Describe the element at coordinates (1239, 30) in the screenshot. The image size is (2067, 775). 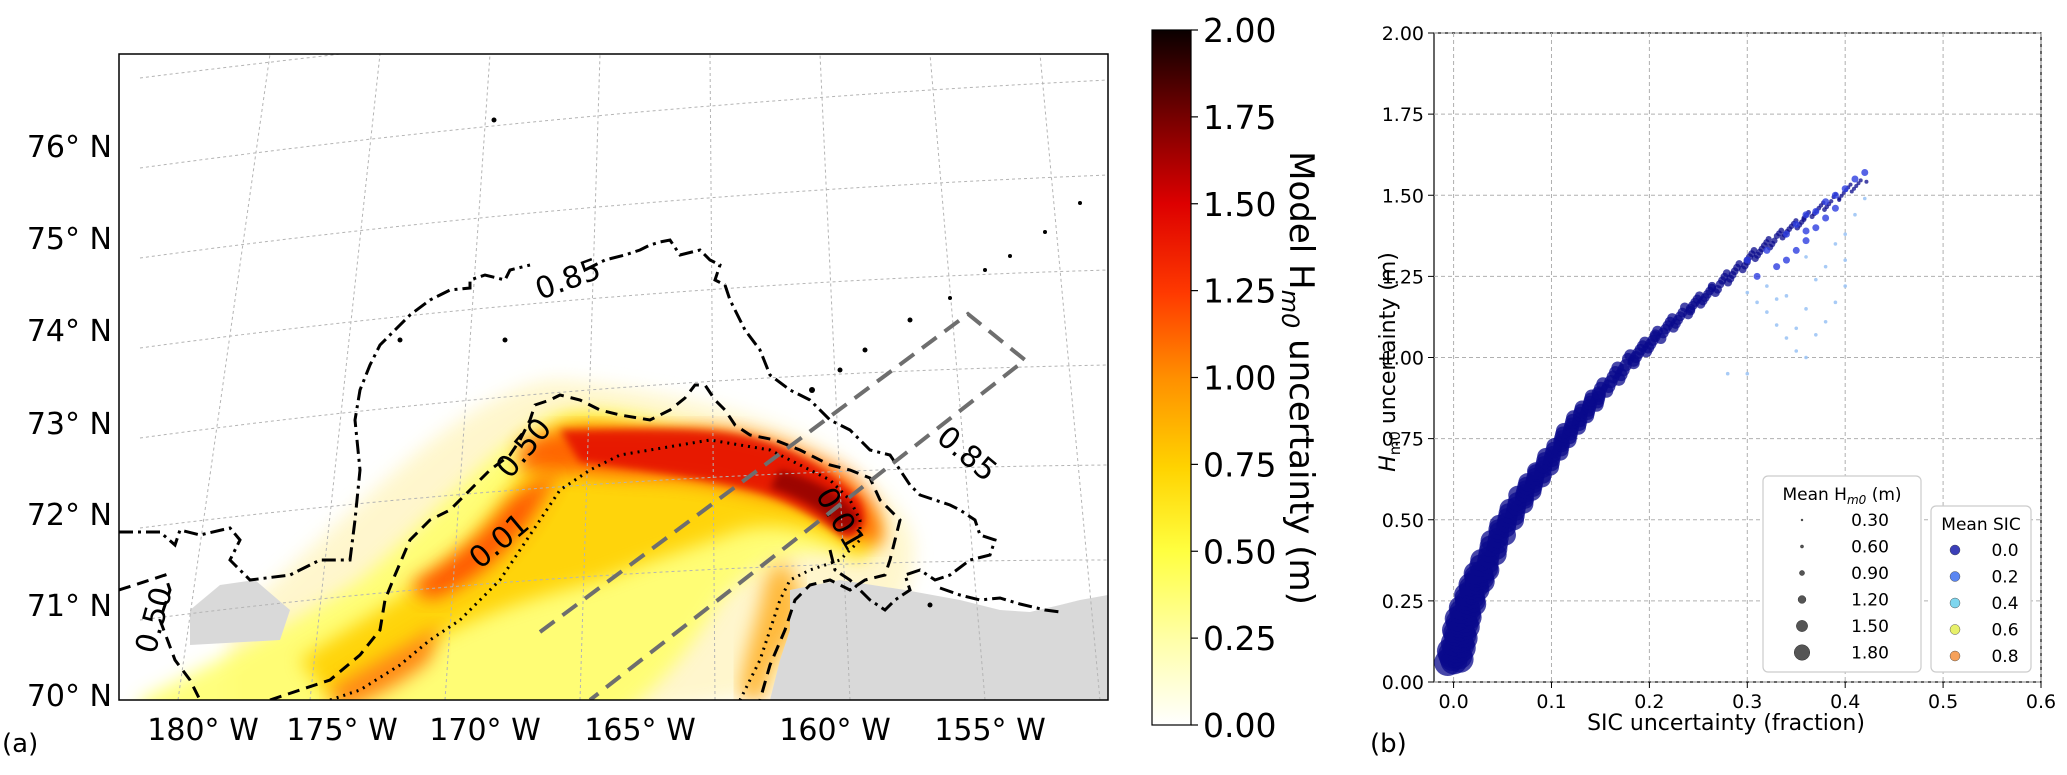
I see `colorbar-tick-label: 2.00` at that location.